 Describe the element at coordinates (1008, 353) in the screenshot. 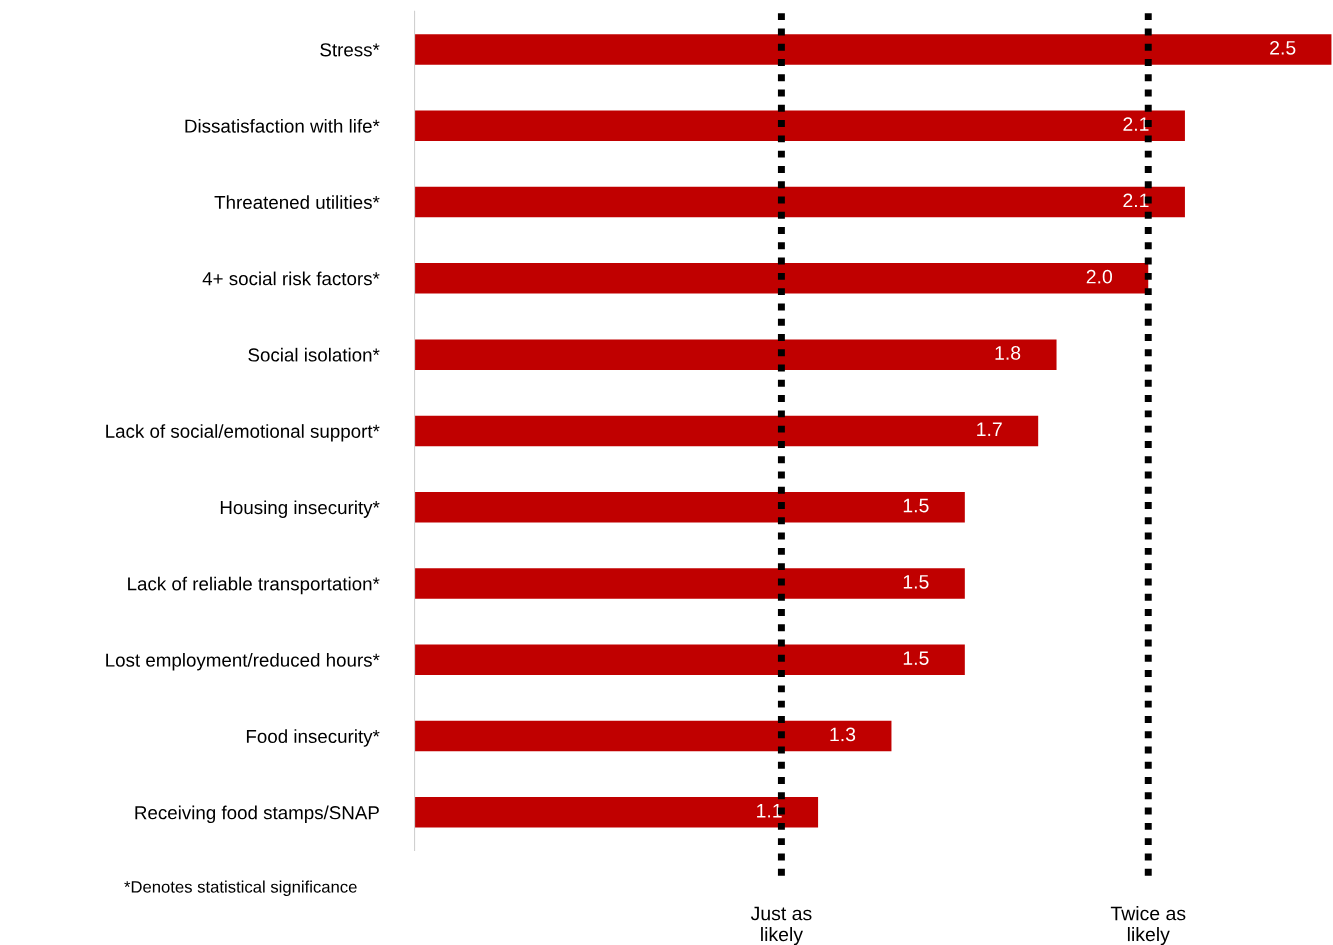

I see `data-label: 1.8` at that location.